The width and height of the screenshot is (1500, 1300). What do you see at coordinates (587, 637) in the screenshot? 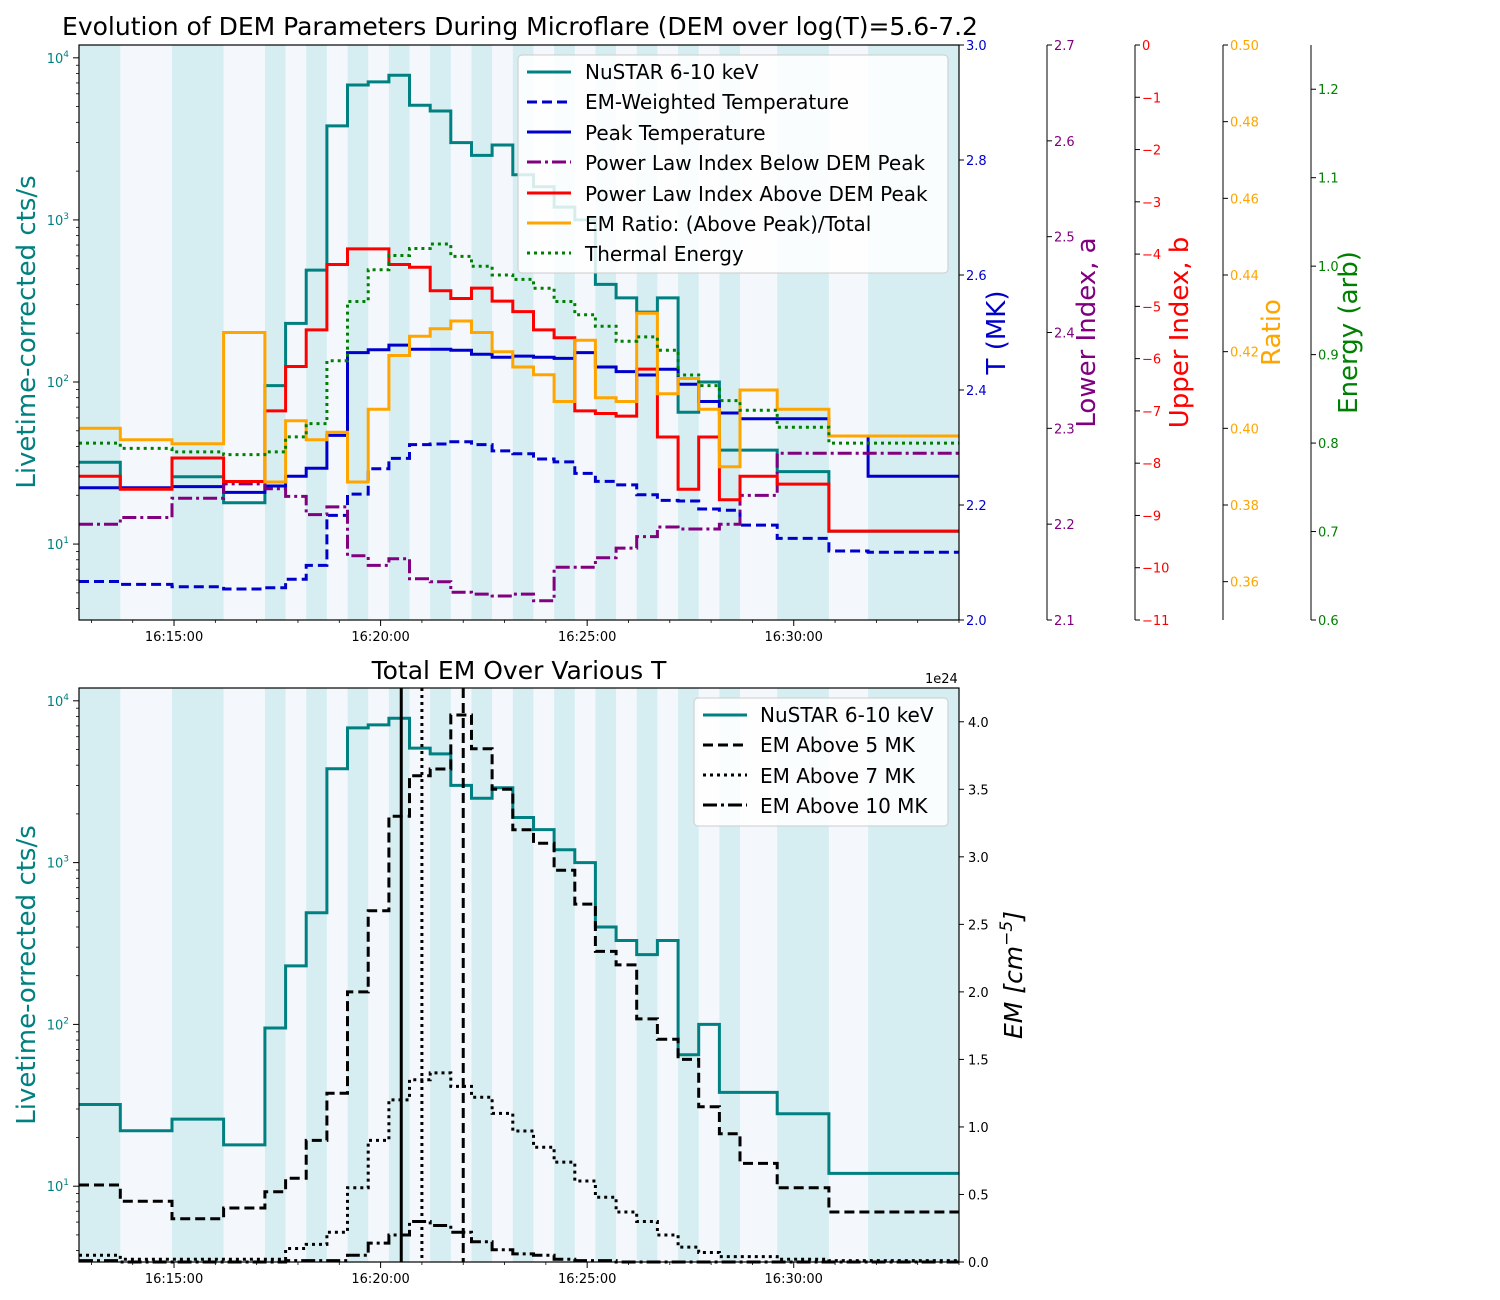
I see `top-x-tick-label: 16:25:00` at bounding box center [587, 637].